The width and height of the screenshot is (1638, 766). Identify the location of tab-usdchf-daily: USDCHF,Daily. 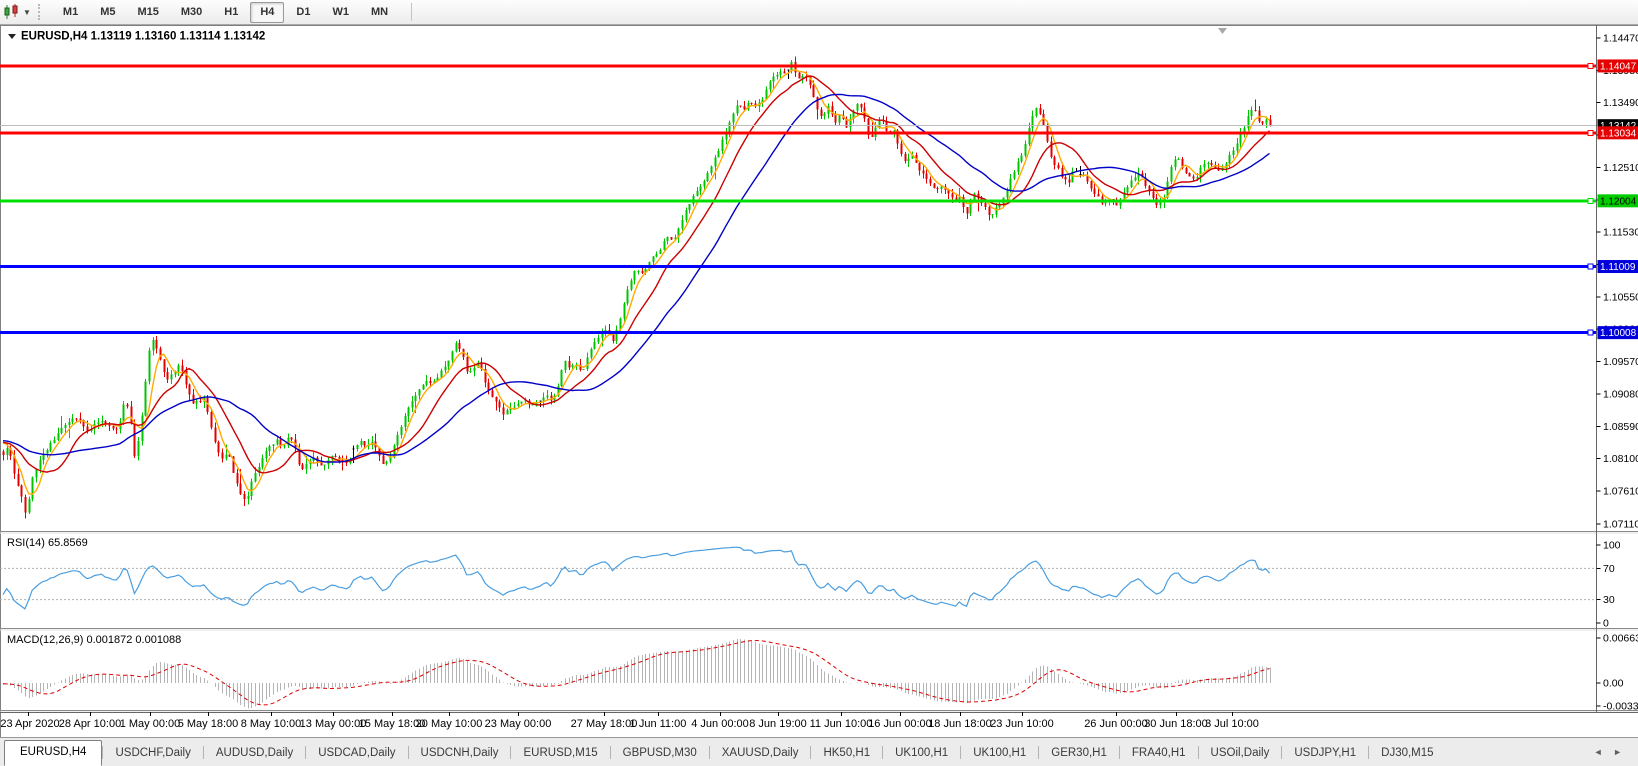
(153, 753).